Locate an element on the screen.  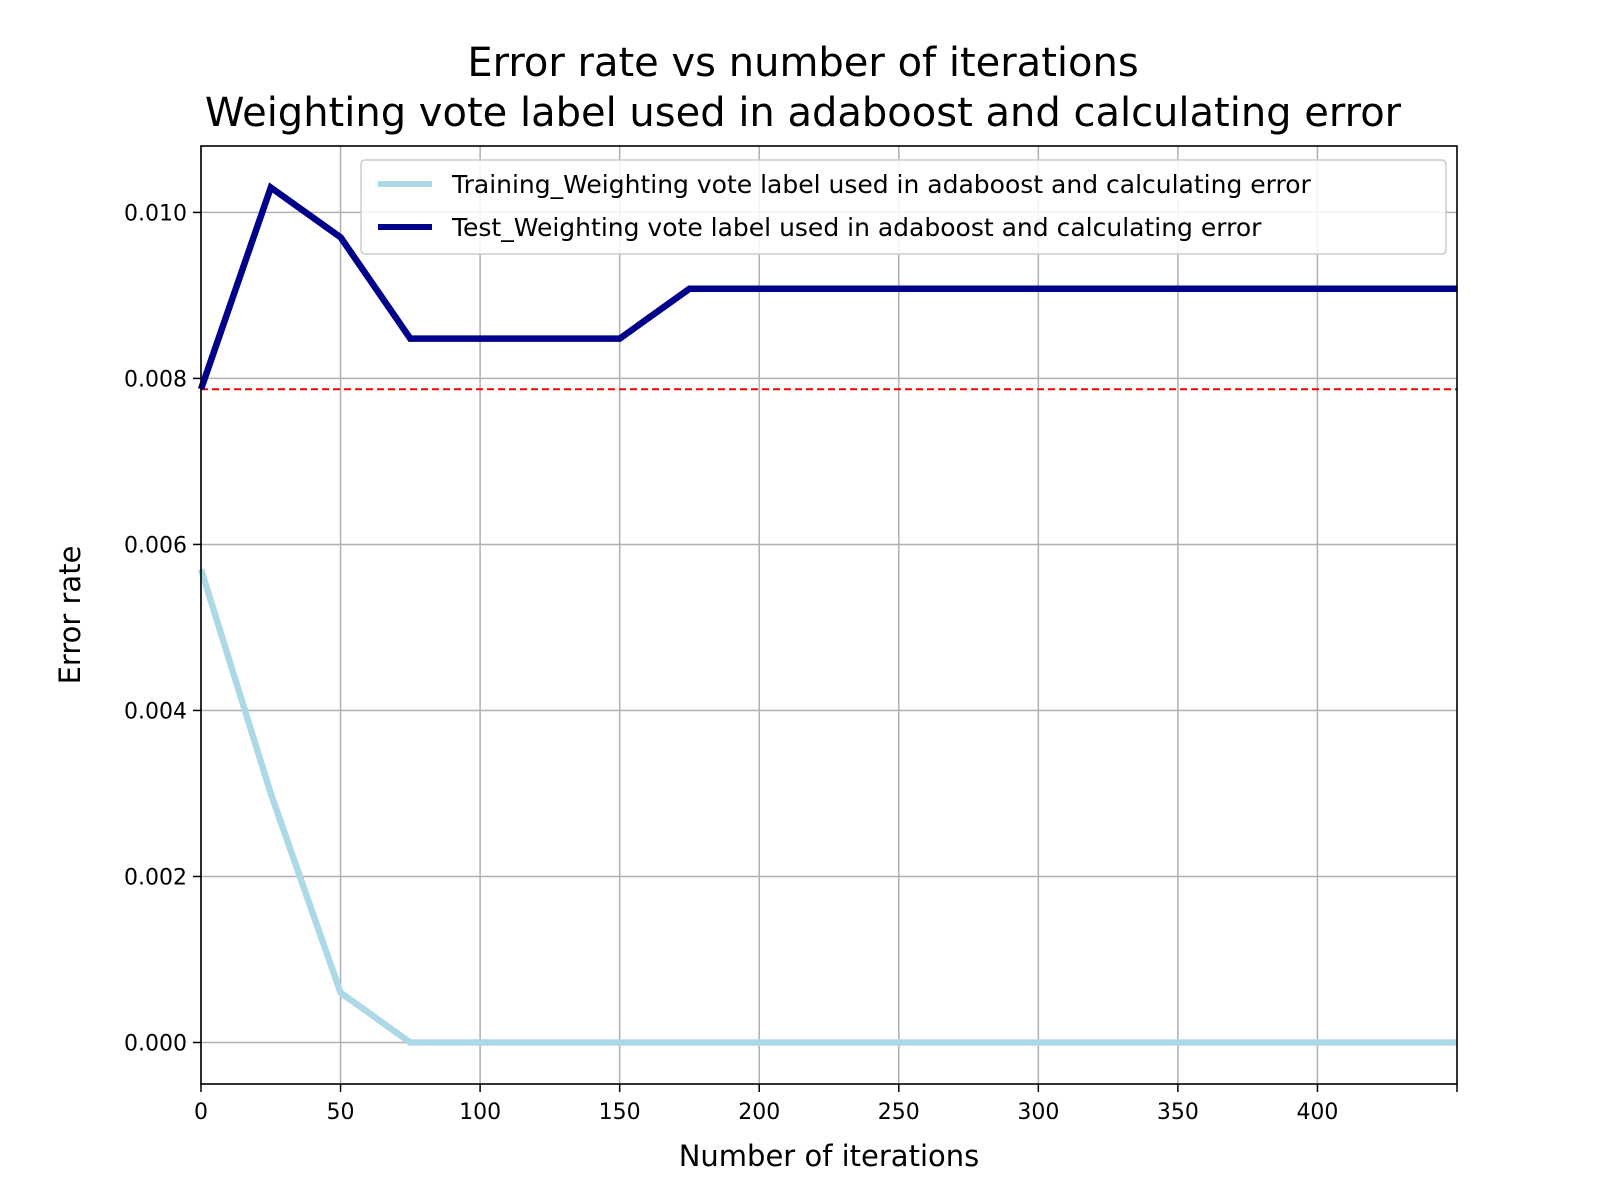
x-tick-label: 350 is located at coordinates (1178, 1112).